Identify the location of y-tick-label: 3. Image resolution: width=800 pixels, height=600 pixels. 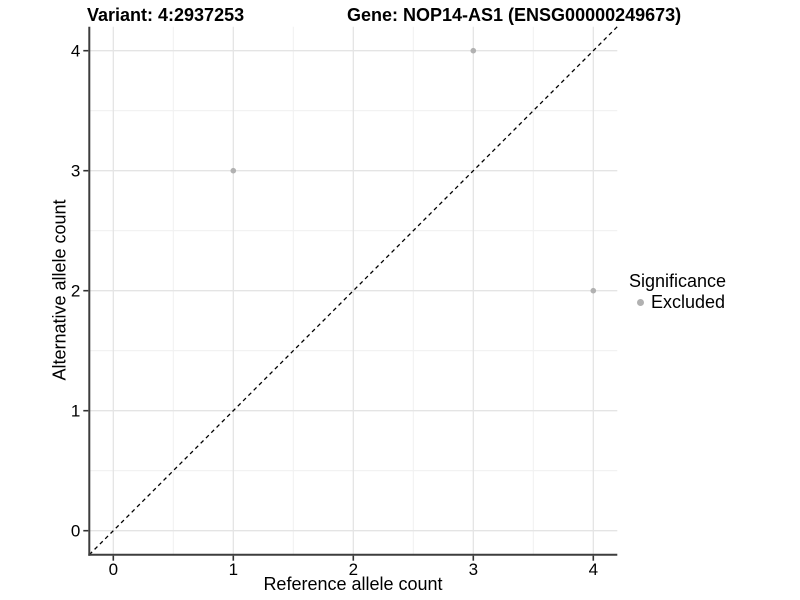
(75, 171).